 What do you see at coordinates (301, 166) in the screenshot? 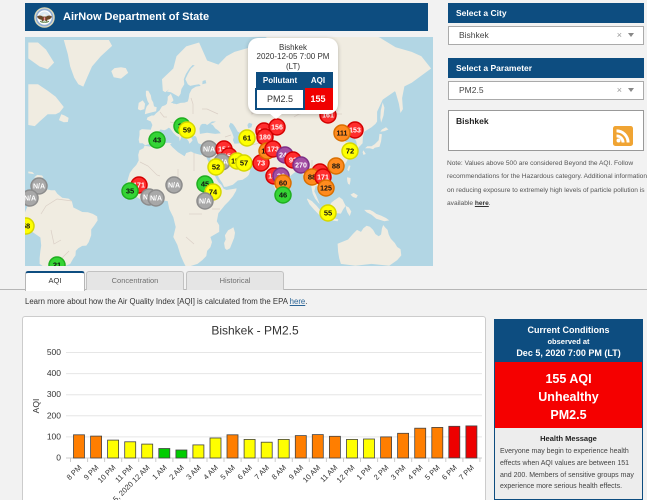
I see `svg-text: 270` at bounding box center [301, 166].